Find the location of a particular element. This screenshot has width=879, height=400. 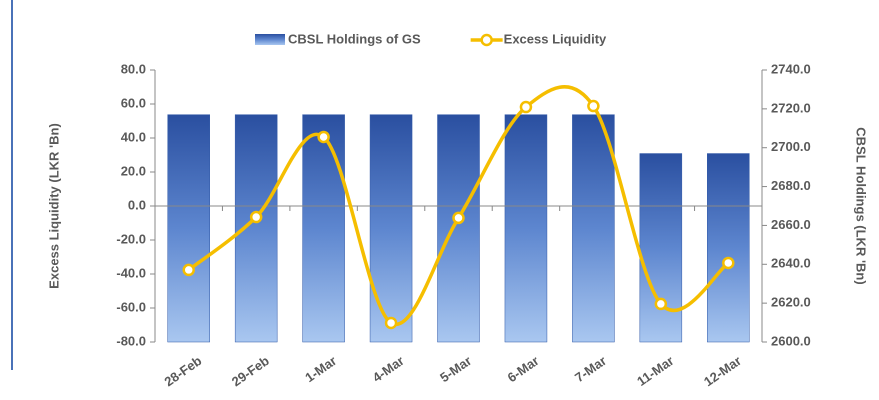

y2-tick-label: 2700.0 is located at coordinates (791, 146).